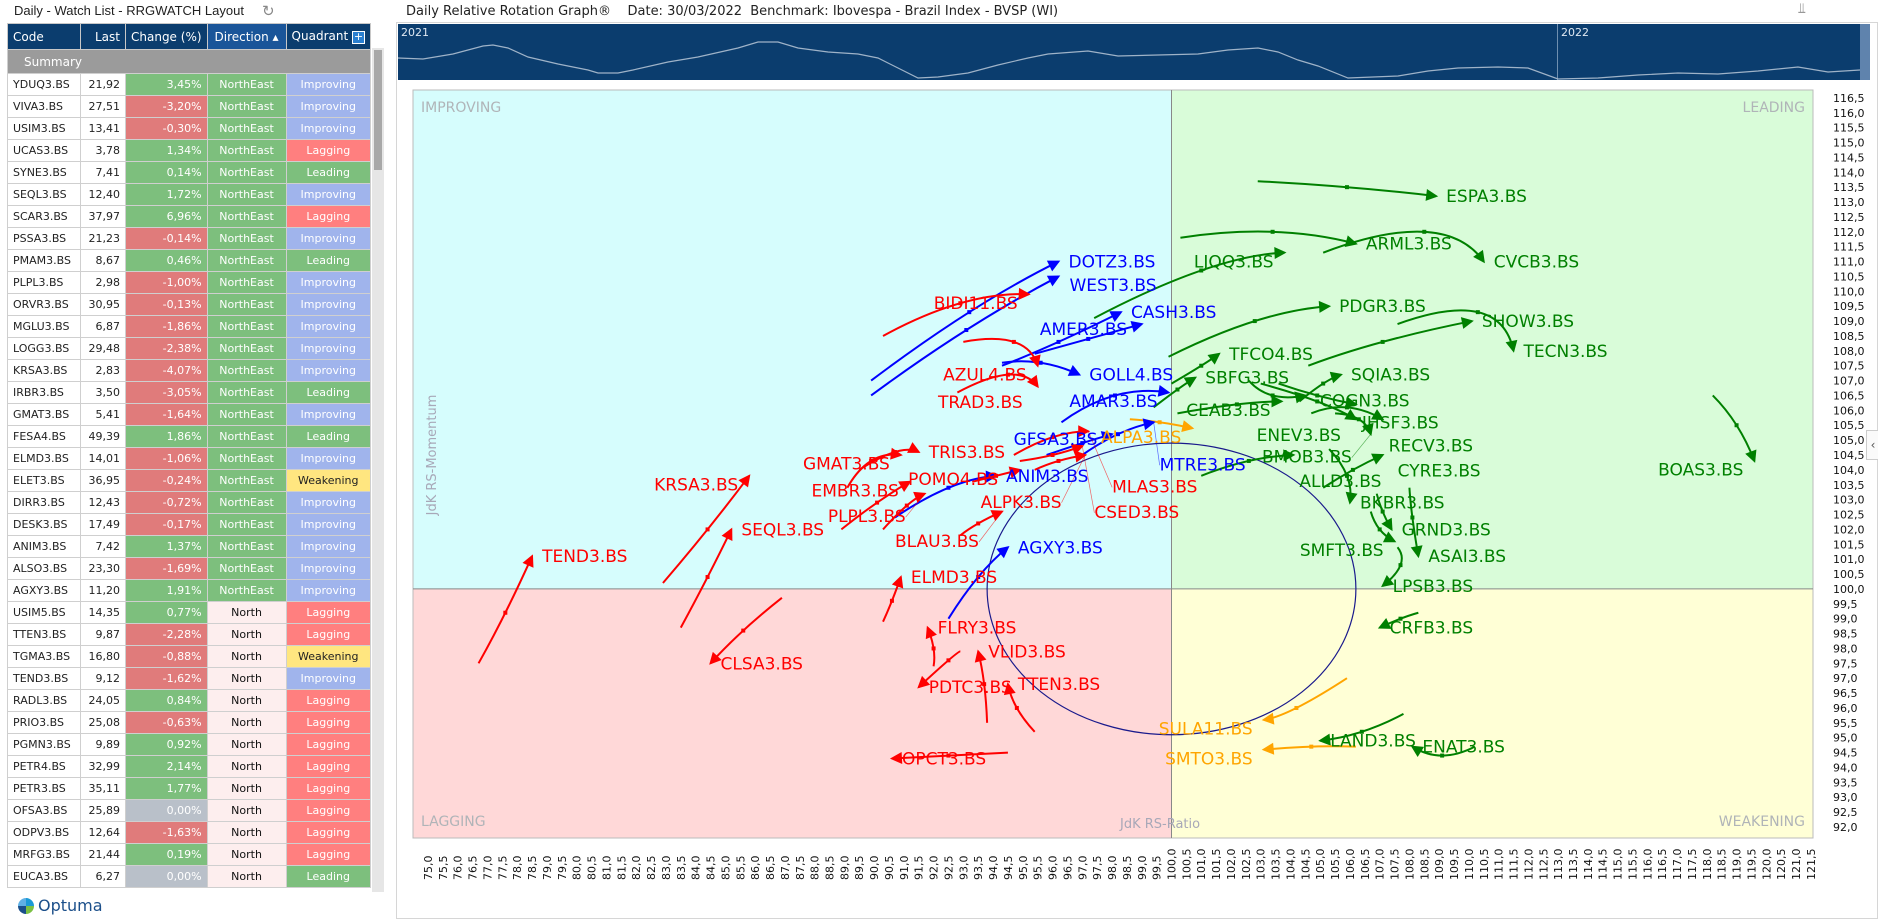  What do you see at coordinates (1190, 283) in the screenshot?
I see `series-ljqq3-bs` at bounding box center [1190, 283].